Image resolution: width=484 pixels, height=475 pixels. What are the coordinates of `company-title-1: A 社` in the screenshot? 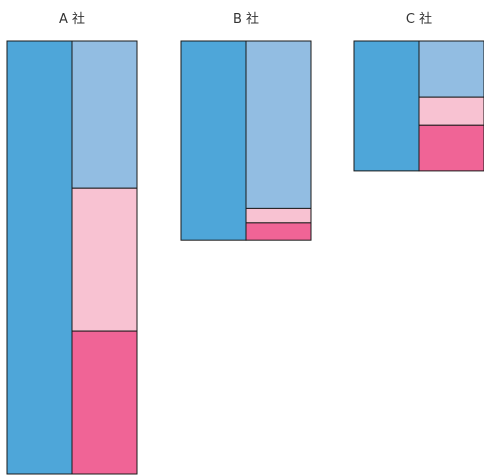 It's located at (72, 19).